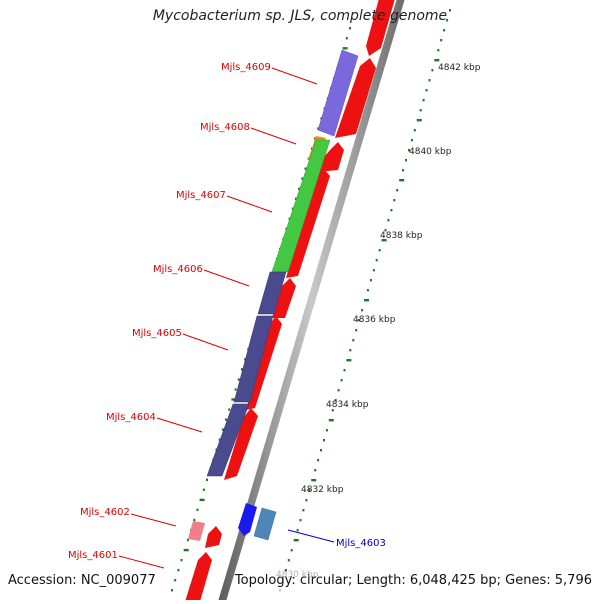 The width and height of the screenshot is (600, 604). I want to click on gene-label-mjls-4608: Mjls_4608, so click(225, 127).